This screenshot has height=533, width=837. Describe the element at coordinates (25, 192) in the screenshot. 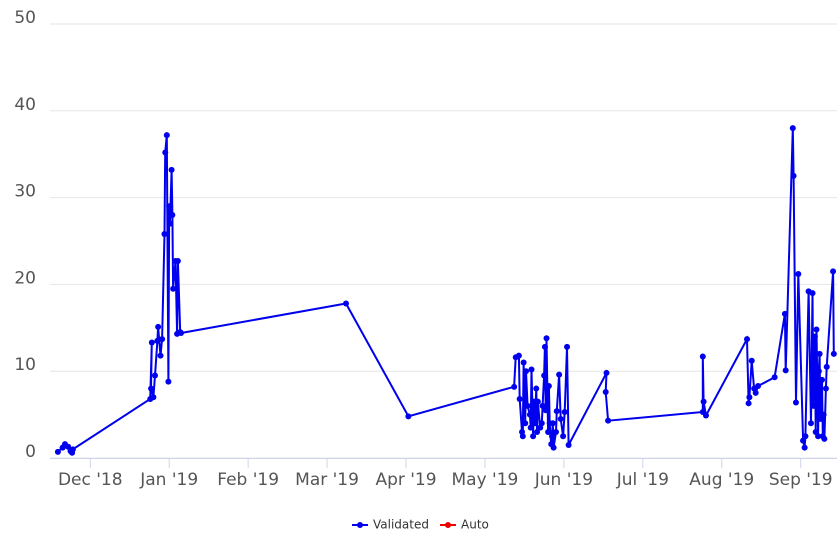

I see `y-tick-label: 30` at that location.